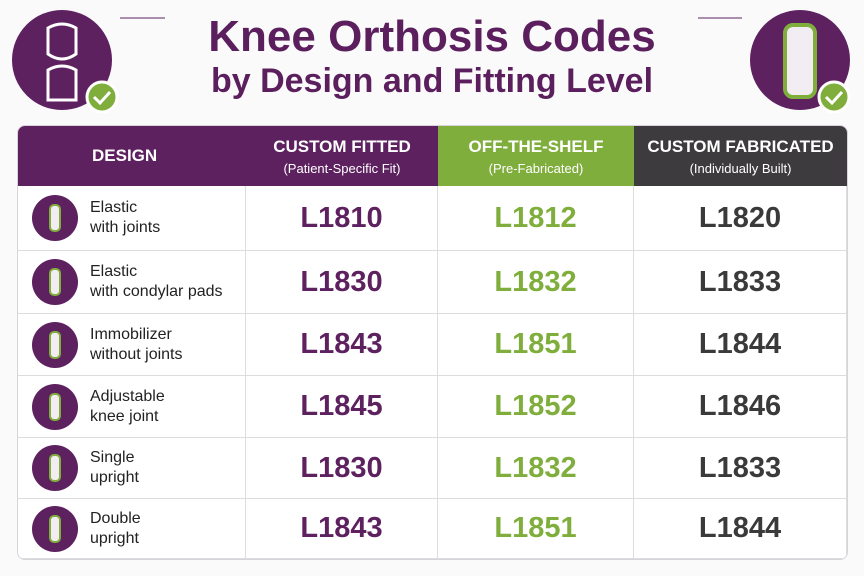 This screenshot has height=576, width=864. Describe the element at coordinates (131, 334) in the screenshot. I see `design-line: Immobilizer` at that location.